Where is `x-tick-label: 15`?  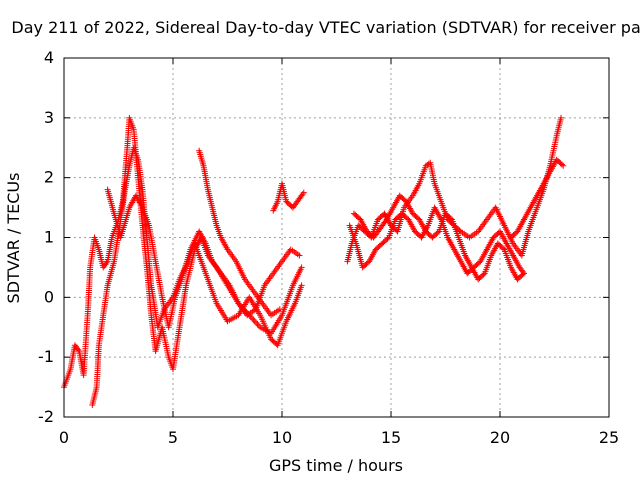 x-tick-label: 15 is located at coordinates (391, 437).